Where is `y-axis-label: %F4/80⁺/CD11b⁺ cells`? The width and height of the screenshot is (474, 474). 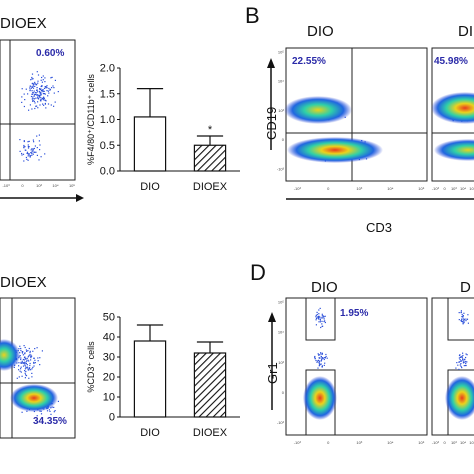
y-axis-label: %F4/80⁺/CD11b⁺ cells is located at coordinates (91, 119).